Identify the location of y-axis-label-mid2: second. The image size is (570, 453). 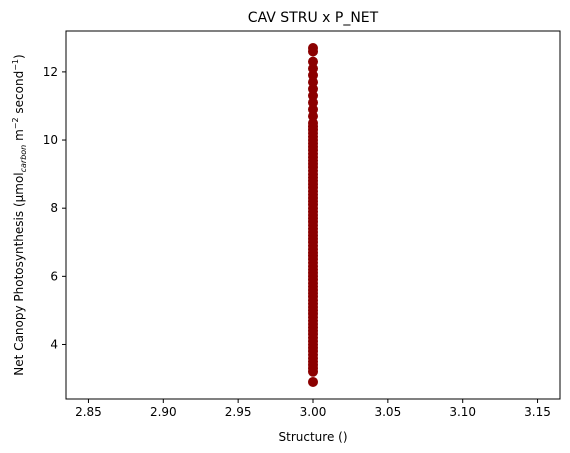
(19, 94).